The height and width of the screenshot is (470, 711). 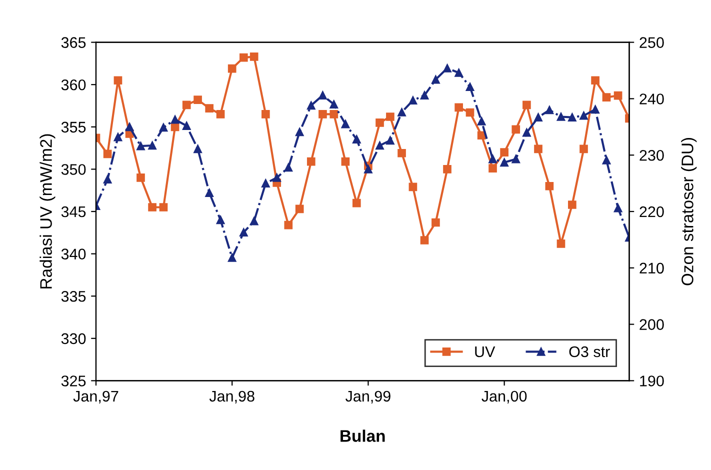 What do you see at coordinates (73, 169) in the screenshot?
I see `y-tick-label: 350` at bounding box center [73, 169].